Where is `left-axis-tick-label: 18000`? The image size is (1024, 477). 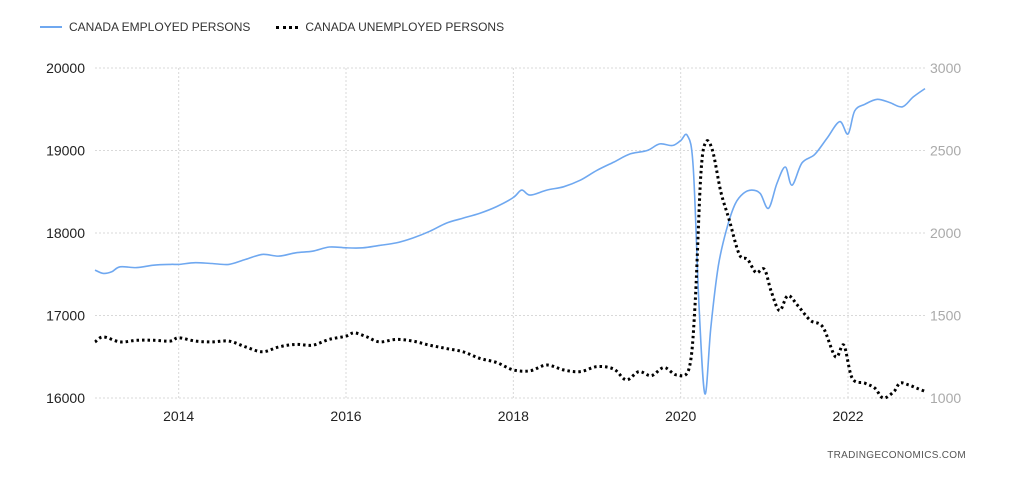
left-axis-tick-label: 18000 is located at coordinates (65, 233).